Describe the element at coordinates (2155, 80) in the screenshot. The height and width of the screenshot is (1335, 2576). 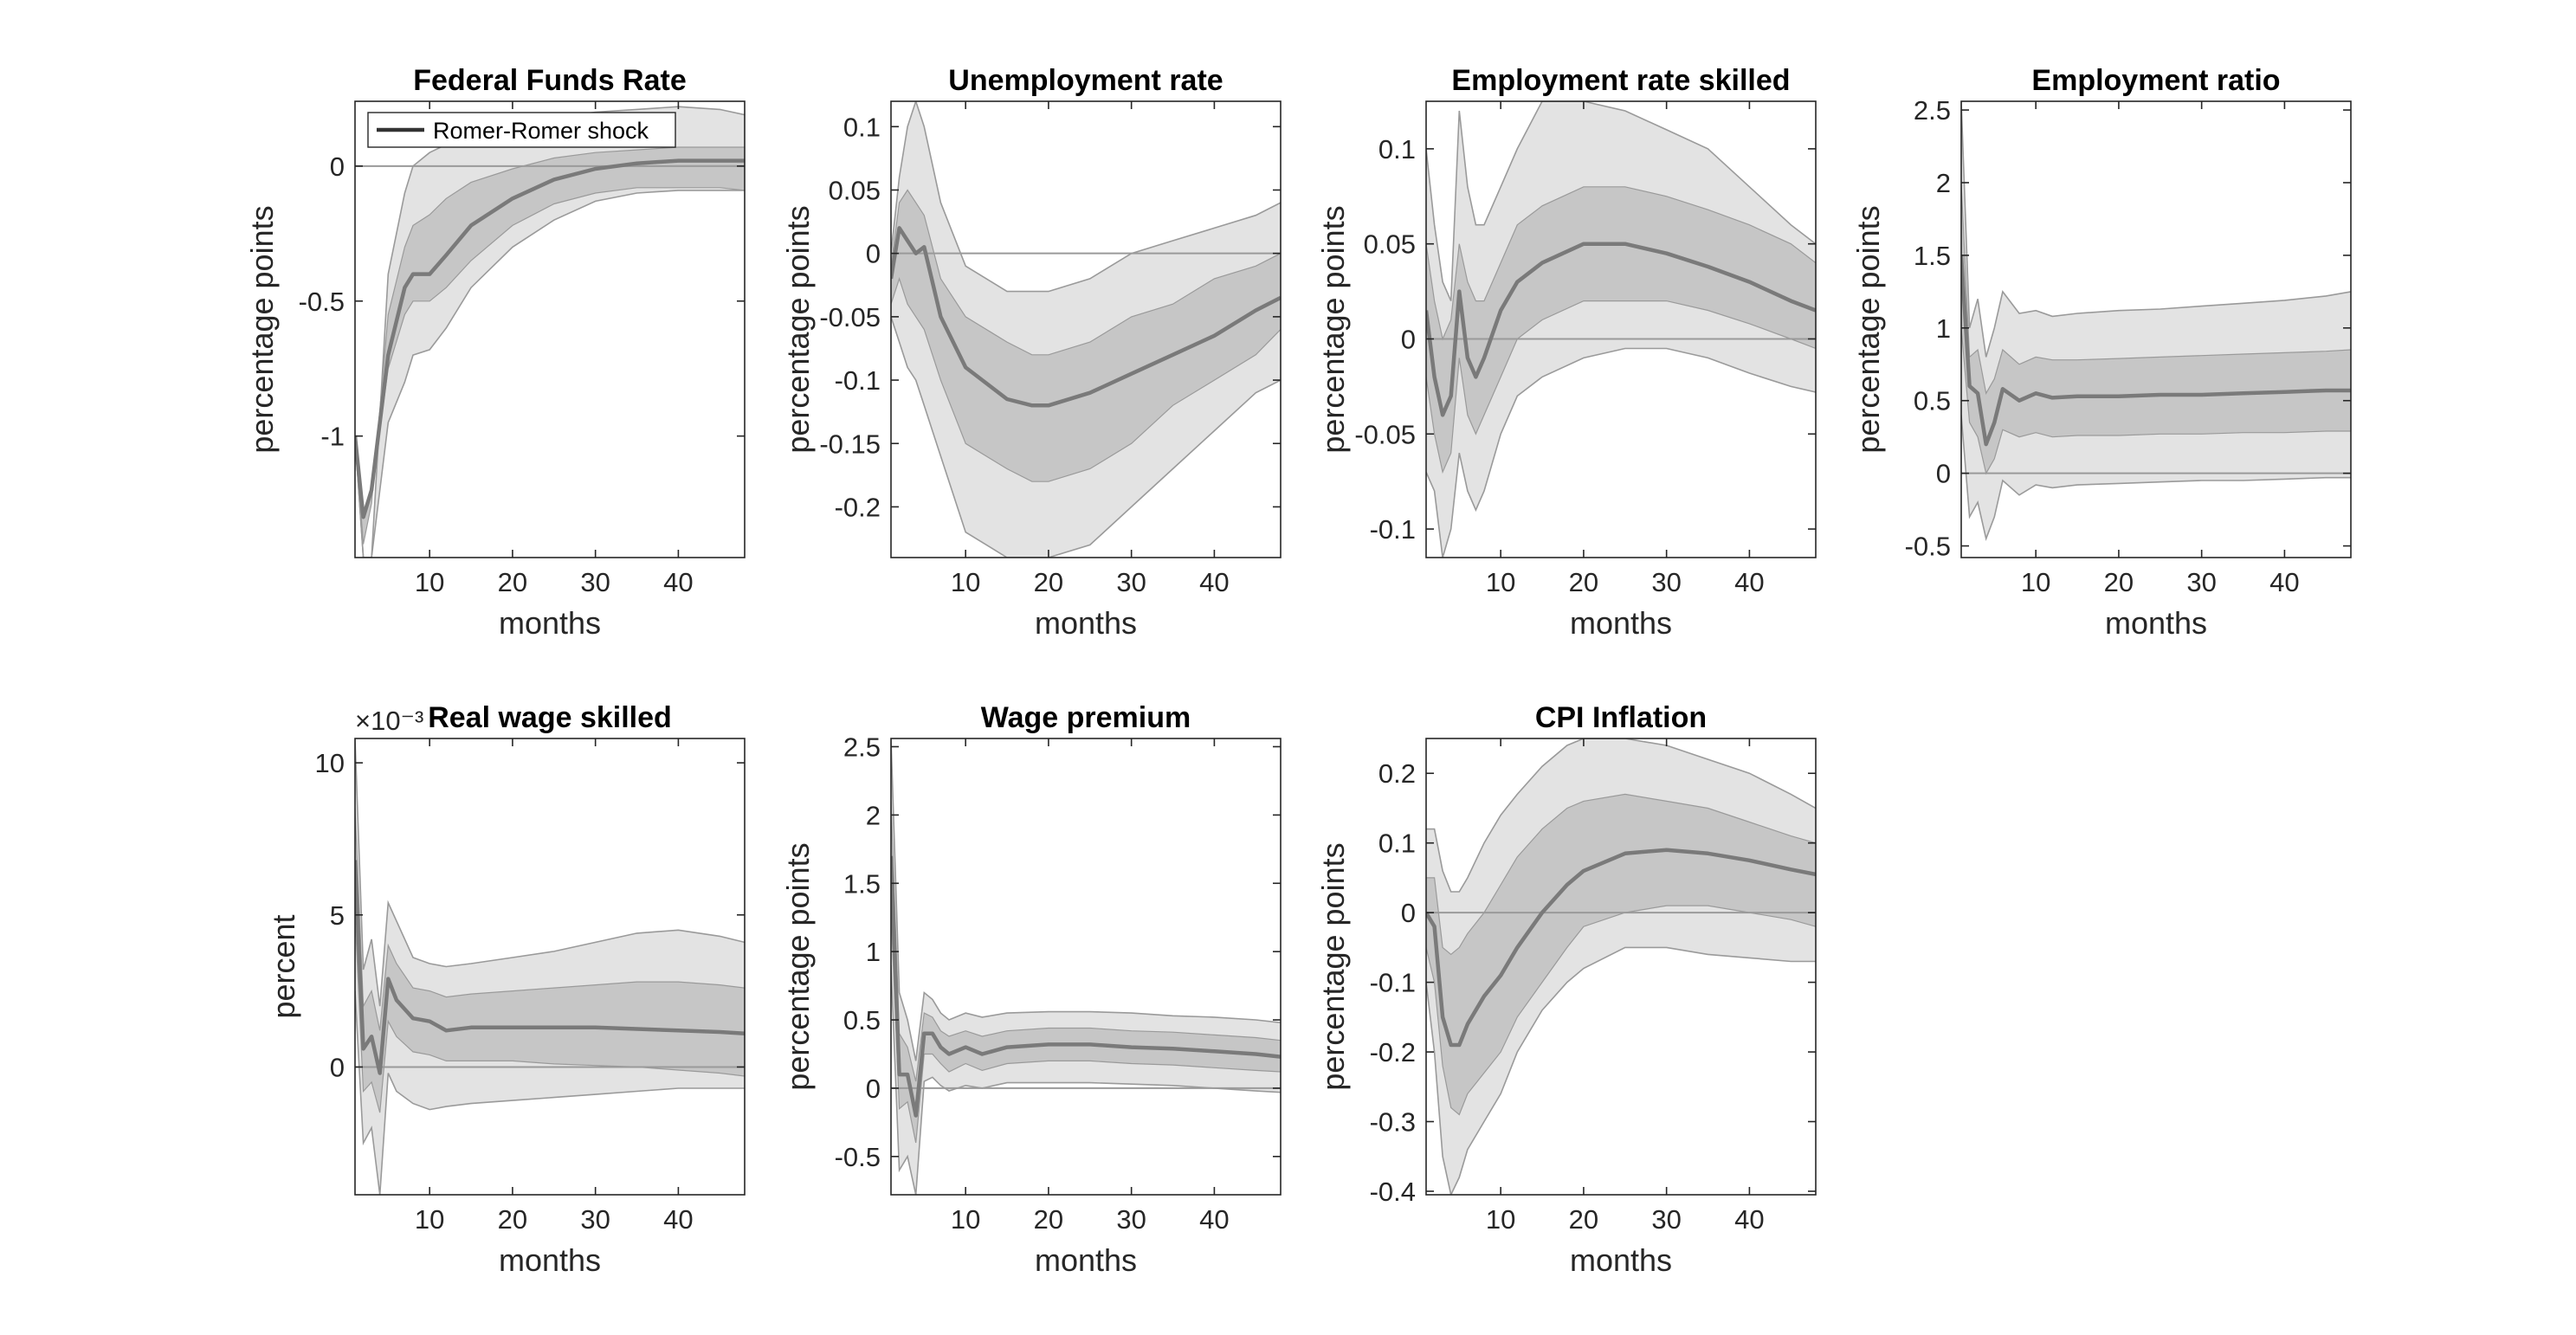
I see `panel-title: Employment ratio` at that location.